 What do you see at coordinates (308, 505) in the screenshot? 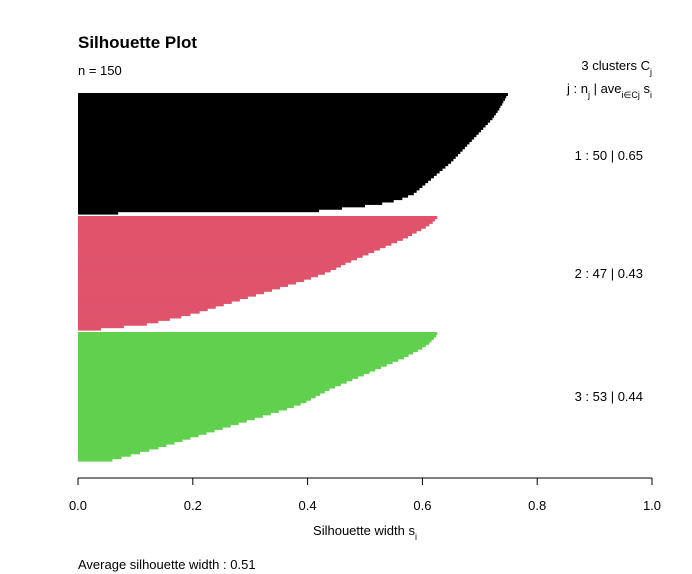
I see `x-tick-label: 0.4` at bounding box center [308, 505].